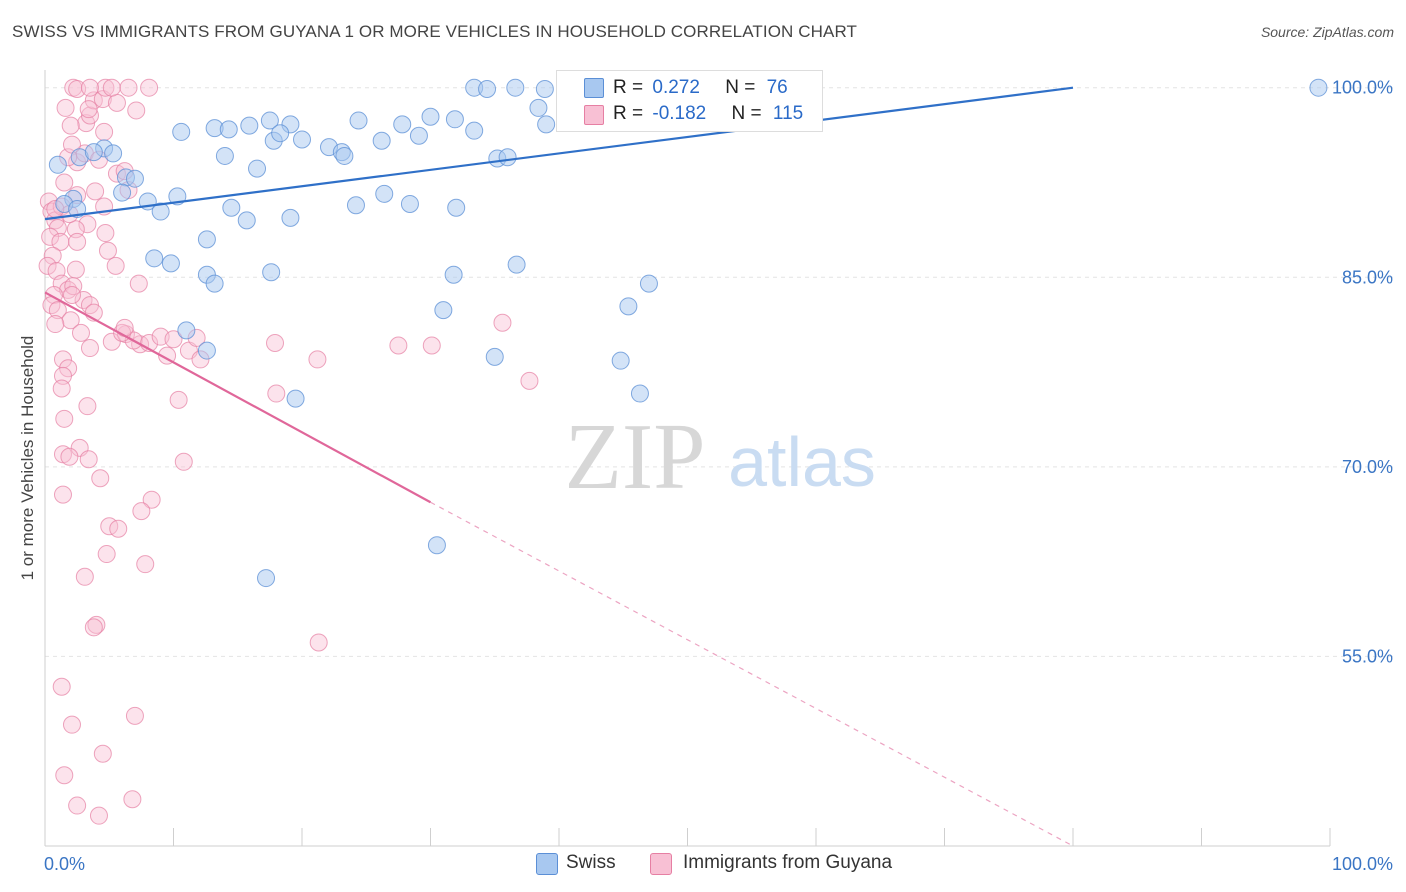  What do you see at coordinates (1367, 656) in the screenshot?
I see `y-tick-label: 55.0%` at bounding box center [1367, 656].